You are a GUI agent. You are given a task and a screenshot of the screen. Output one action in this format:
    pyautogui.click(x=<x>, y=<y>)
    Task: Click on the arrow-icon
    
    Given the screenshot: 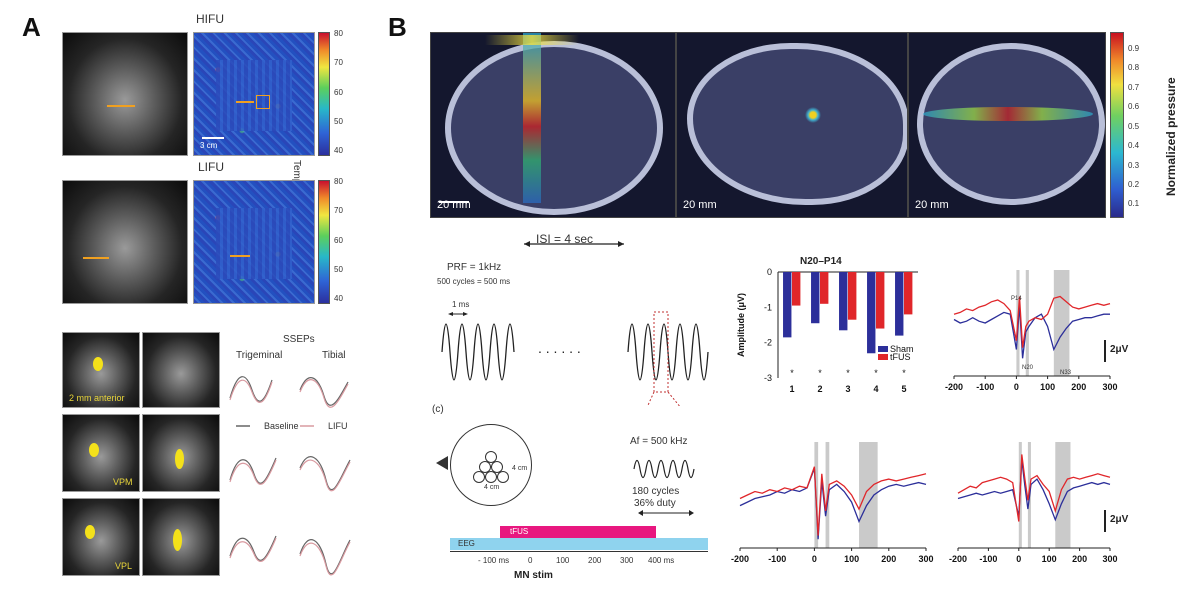 What is the action you would take?
    pyautogui.click(x=96, y=258)
    